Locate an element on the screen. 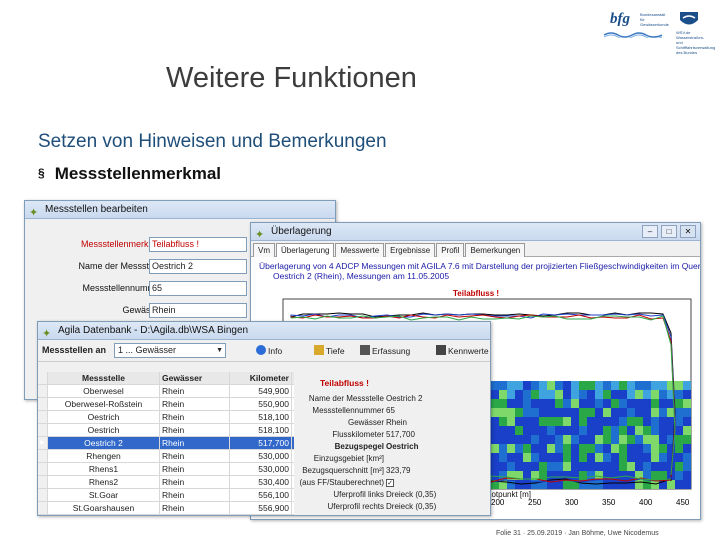 The height and width of the screenshot is (540, 720). minimize-icon: – is located at coordinates (650, 231).